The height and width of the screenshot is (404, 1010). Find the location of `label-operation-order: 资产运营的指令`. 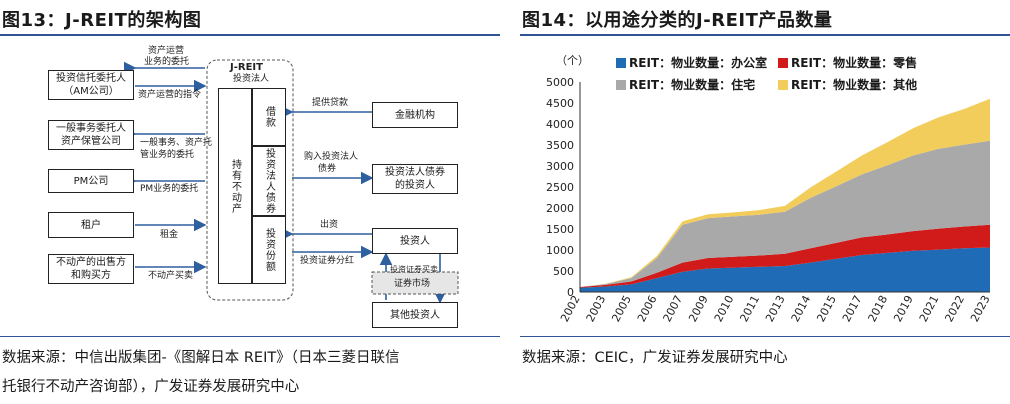

label-operation-order: 资产运营的指令 is located at coordinates (170, 95).